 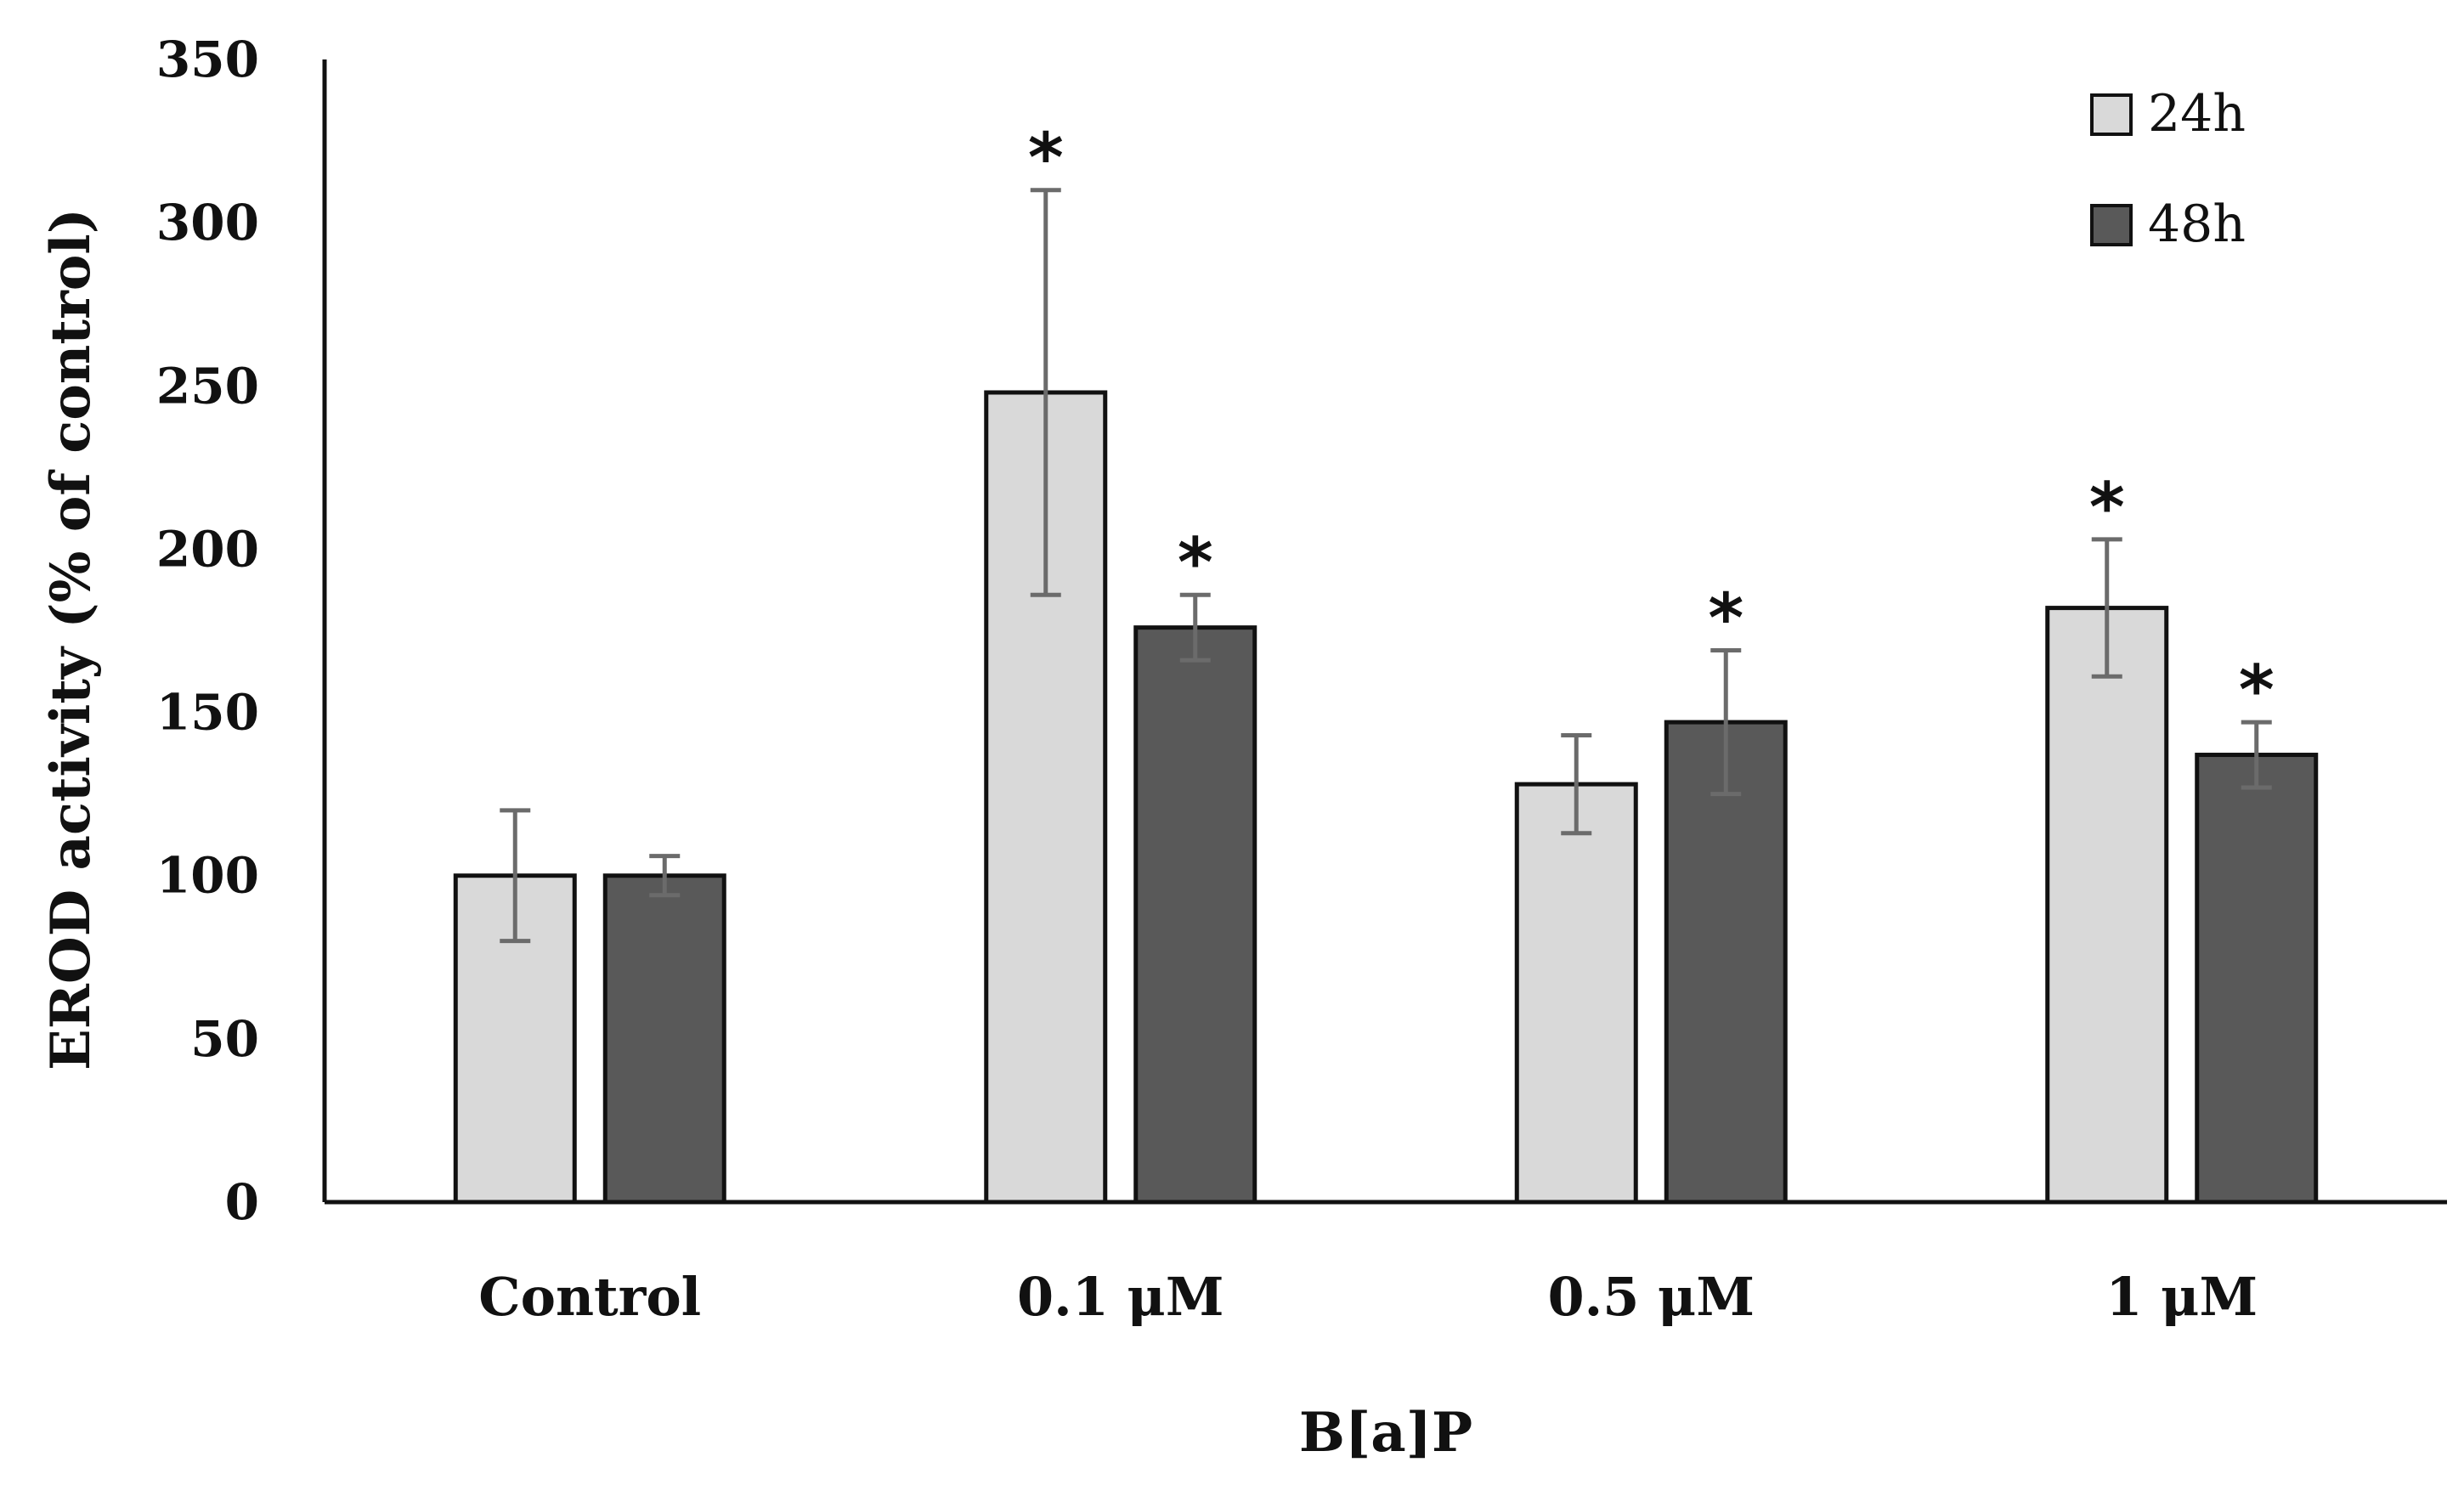 What do you see at coordinates (207, 631) in the screenshot?
I see `y-axis-ticks: 0 50 100 150 200 250 300 350` at bounding box center [207, 631].